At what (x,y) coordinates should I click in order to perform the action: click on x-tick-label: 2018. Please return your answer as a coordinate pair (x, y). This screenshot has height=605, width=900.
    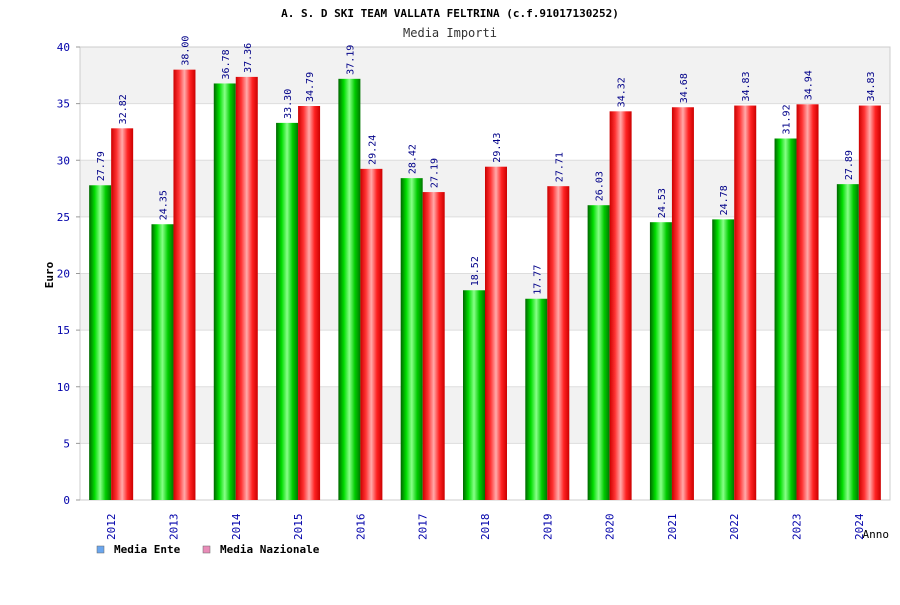
    Looking at the image, I should click on (485, 527).